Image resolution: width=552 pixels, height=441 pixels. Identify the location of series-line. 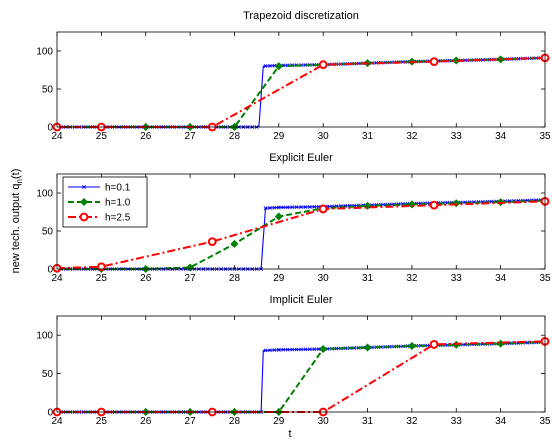
(301, 235).